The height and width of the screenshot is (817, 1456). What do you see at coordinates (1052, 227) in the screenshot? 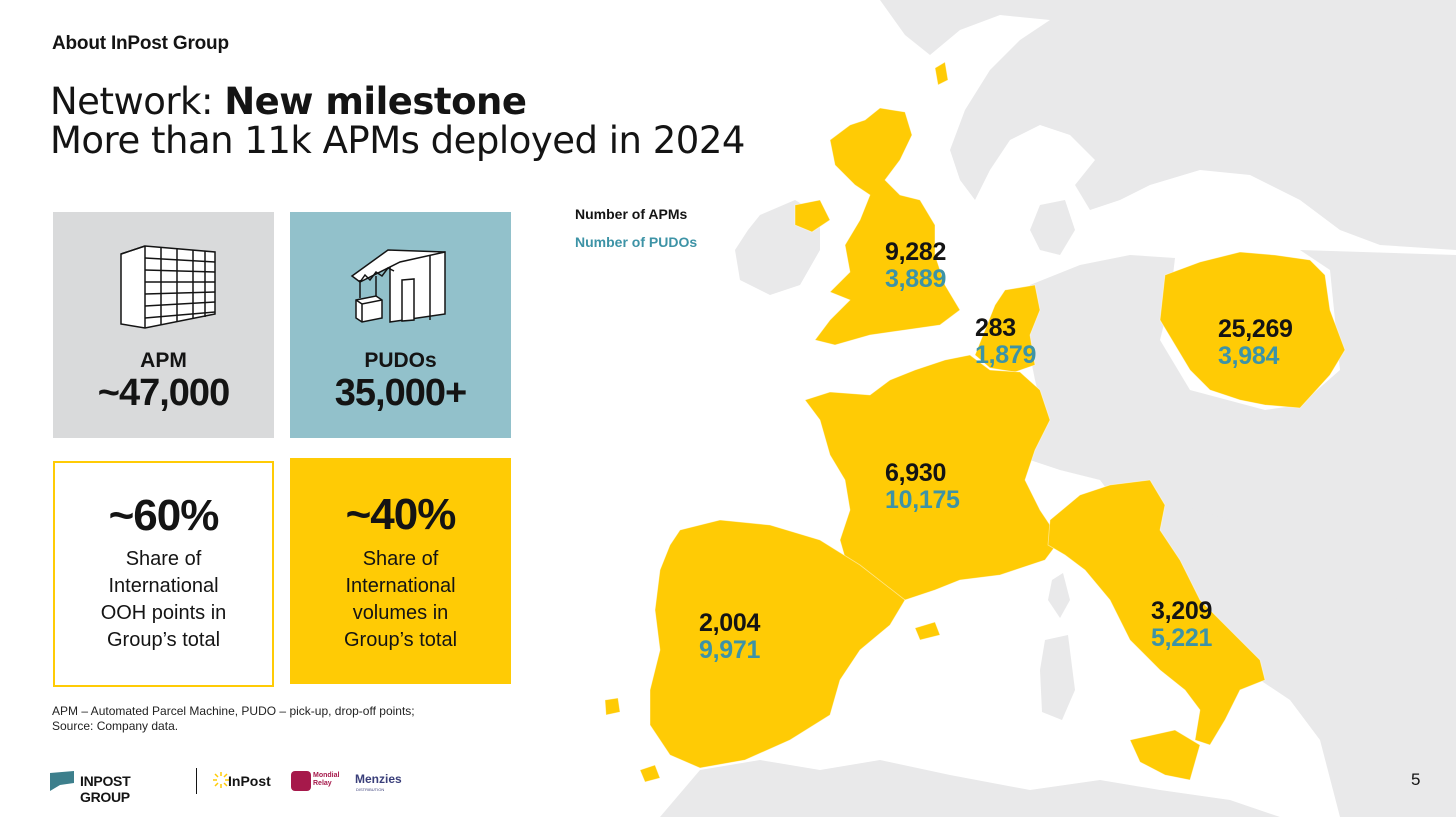
I see `land-denmark` at bounding box center [1052, 227].